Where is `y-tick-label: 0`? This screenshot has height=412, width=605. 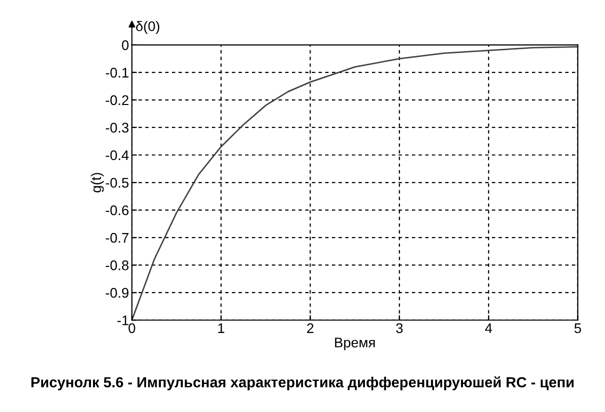
y-tick-label: 0 is located at coordinates (125, 45).